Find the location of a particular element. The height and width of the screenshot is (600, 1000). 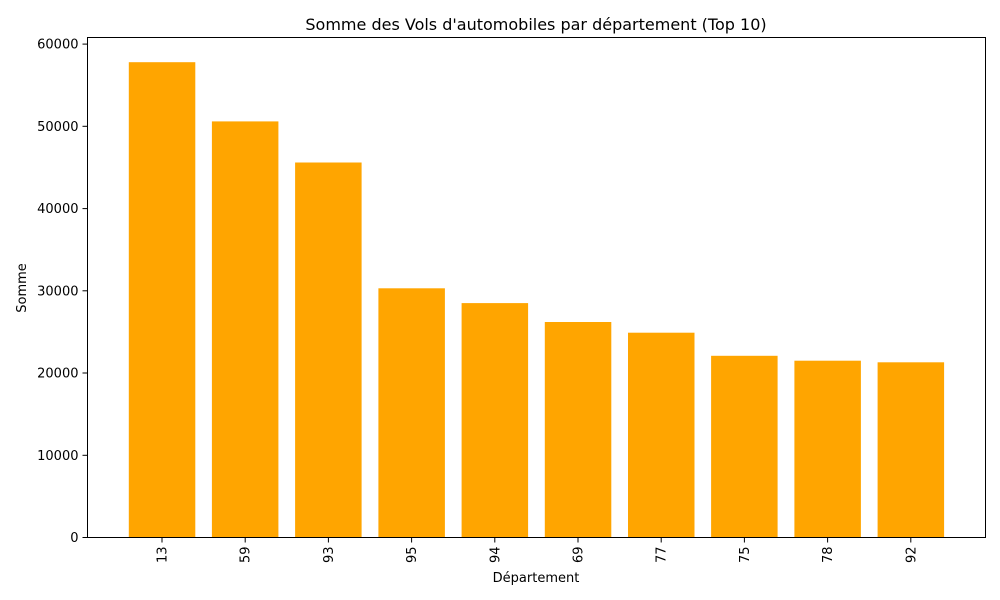

y-tick-label-0: 0 is located at coordinates (74, 538).